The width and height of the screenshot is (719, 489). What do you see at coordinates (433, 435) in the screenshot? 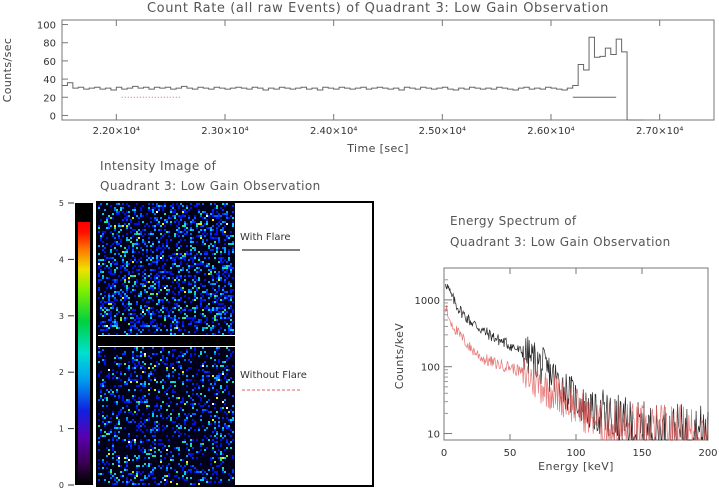
I see `spectrum-ytick-label: 10` at bounding box center [433, 435].